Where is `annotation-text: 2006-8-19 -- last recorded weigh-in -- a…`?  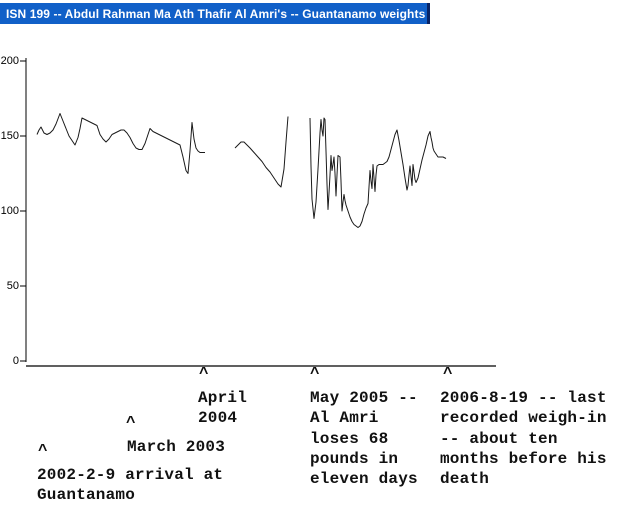 annotation-text: 2006-8-19 -- last recorded weigh-in -- a… is located at coordinates (523, 439).